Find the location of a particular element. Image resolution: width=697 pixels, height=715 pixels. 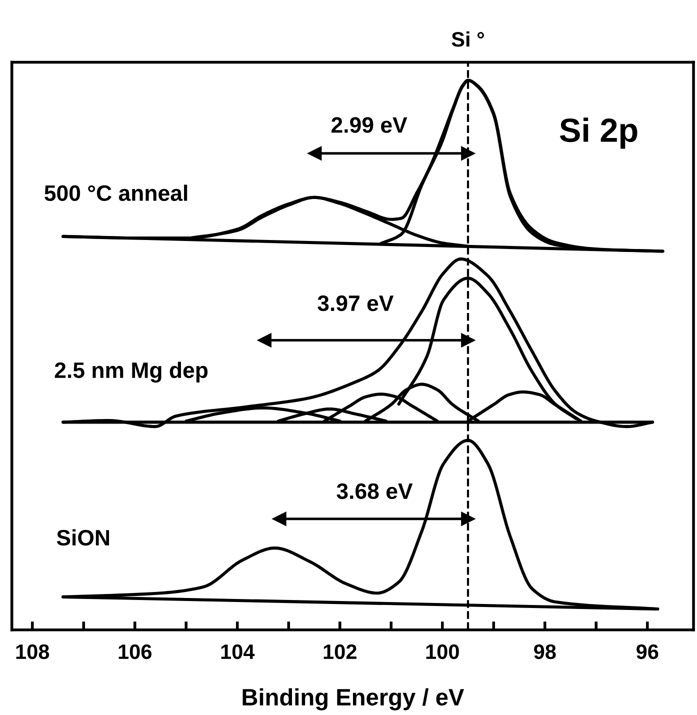

x-axis-title: Binding Energy / eV is located at coordinates (353, 699).